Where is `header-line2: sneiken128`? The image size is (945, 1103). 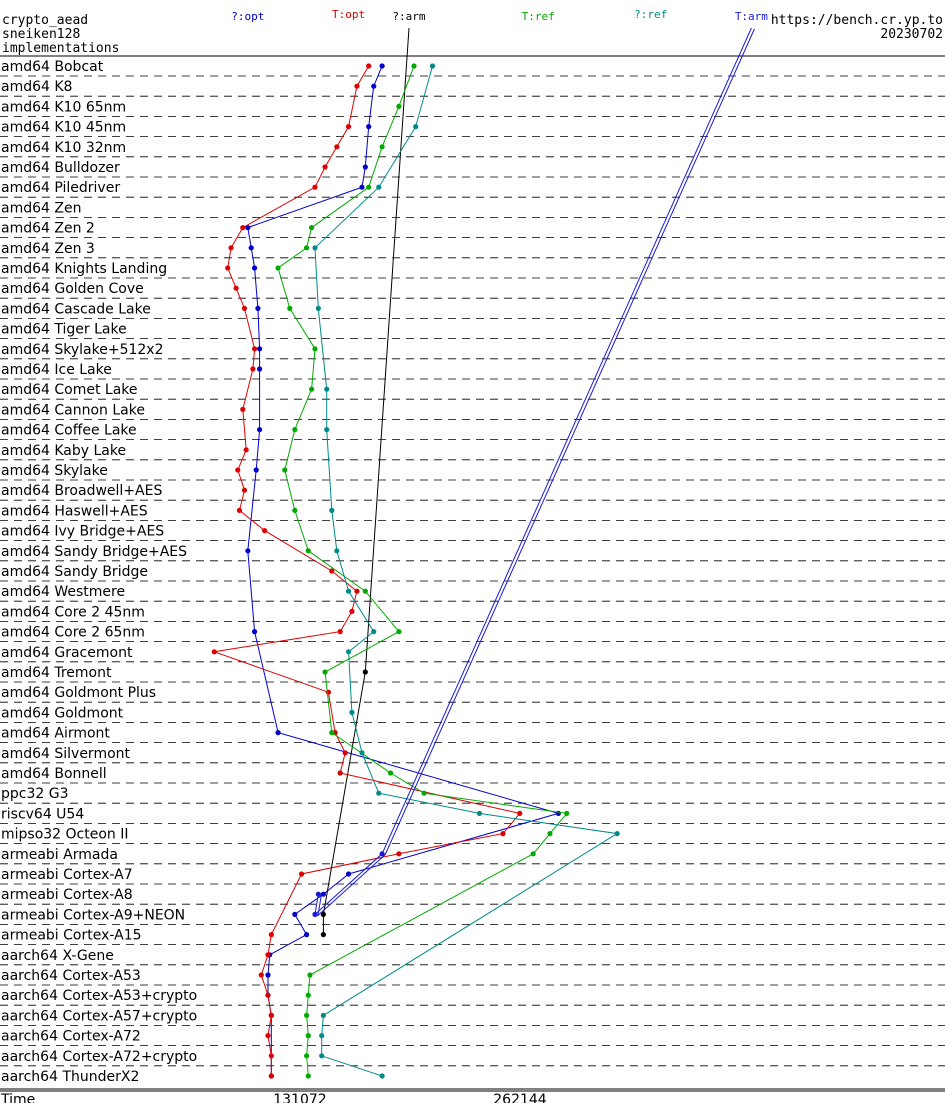
header-line2: sneiken128 is located at coordinates (41, 34).